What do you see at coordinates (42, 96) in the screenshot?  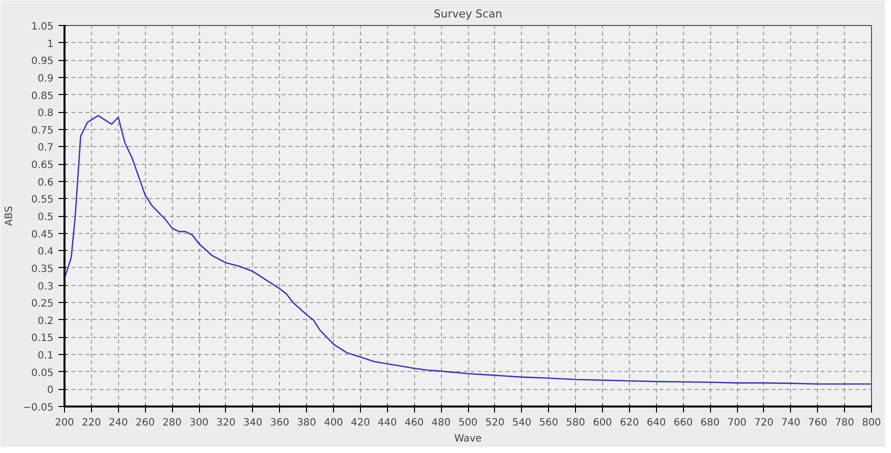 I see `y-tick-label: 0.85` at bounding box center [42, 96].